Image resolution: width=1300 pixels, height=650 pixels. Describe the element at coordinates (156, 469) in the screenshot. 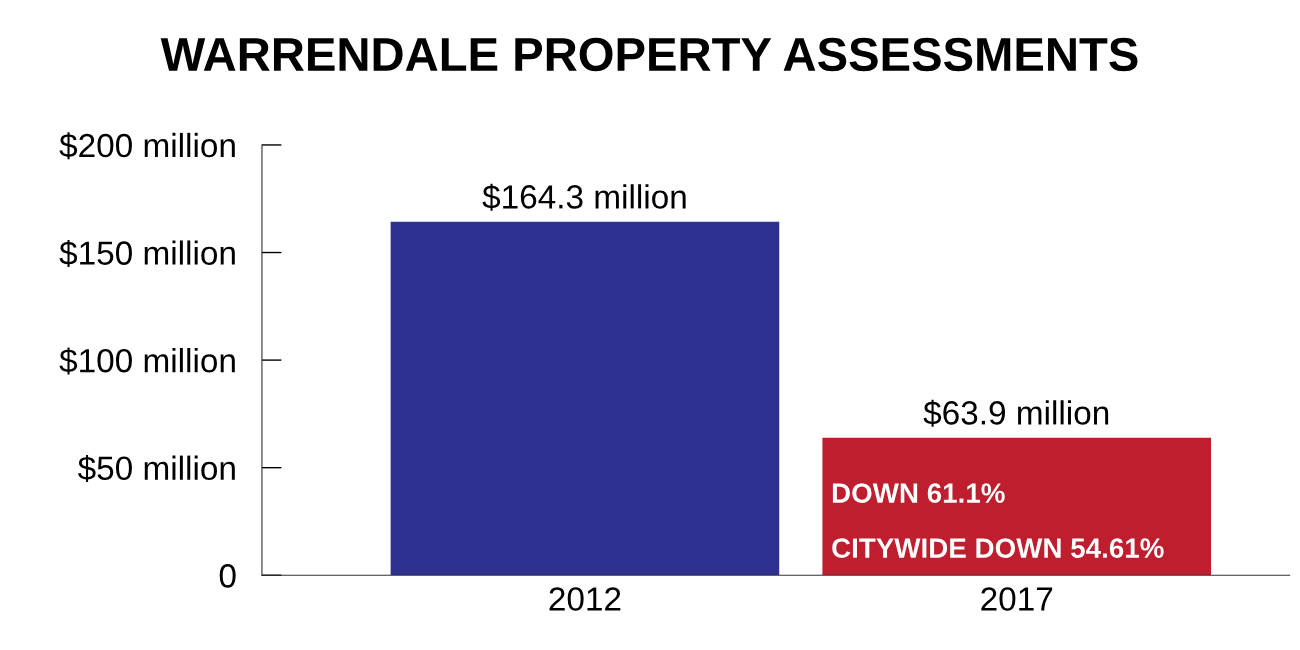

I see `y-tick-label: $50 million` at that location.